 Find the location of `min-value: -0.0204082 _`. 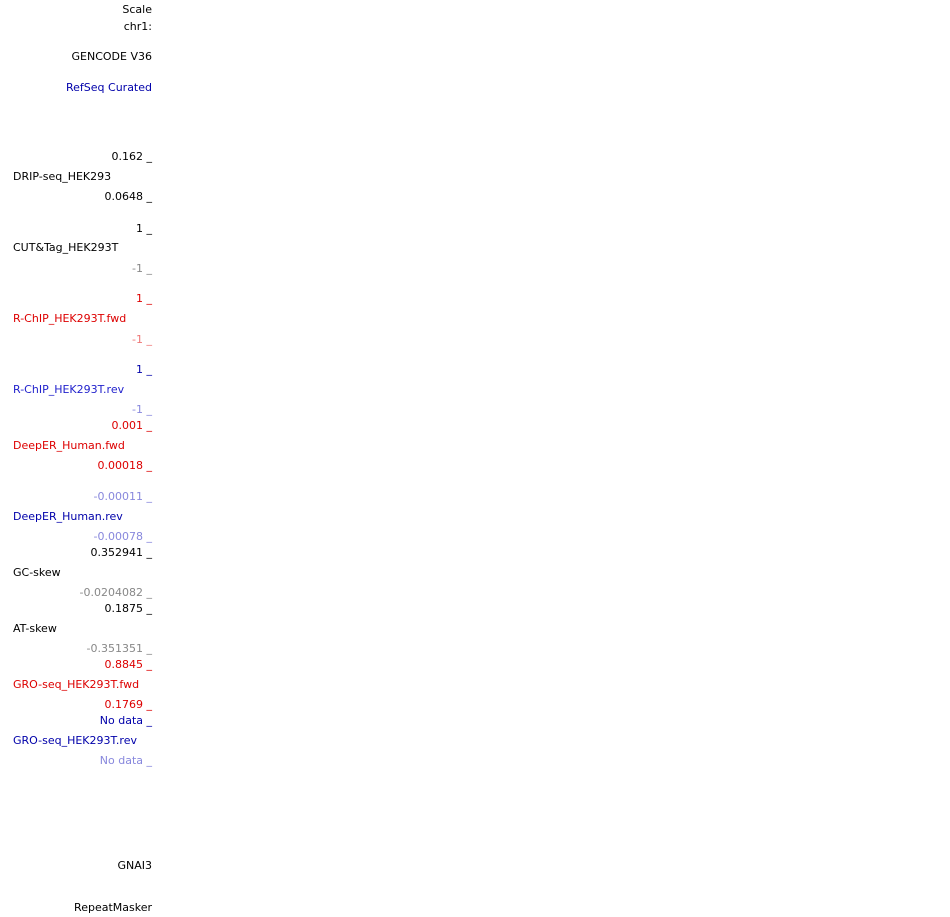

min-value: -0.0204082 _ is located at coordinates (115, 592).